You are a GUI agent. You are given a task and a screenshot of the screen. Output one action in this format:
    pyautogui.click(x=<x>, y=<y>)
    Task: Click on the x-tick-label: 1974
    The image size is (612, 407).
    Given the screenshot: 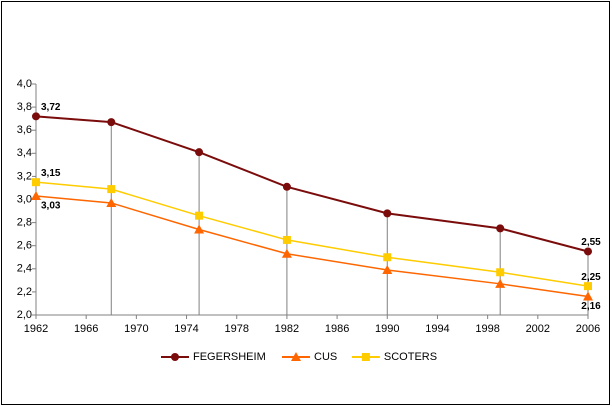 What is the action you would take?
    pyautogui.click(x=186, y=329)
    